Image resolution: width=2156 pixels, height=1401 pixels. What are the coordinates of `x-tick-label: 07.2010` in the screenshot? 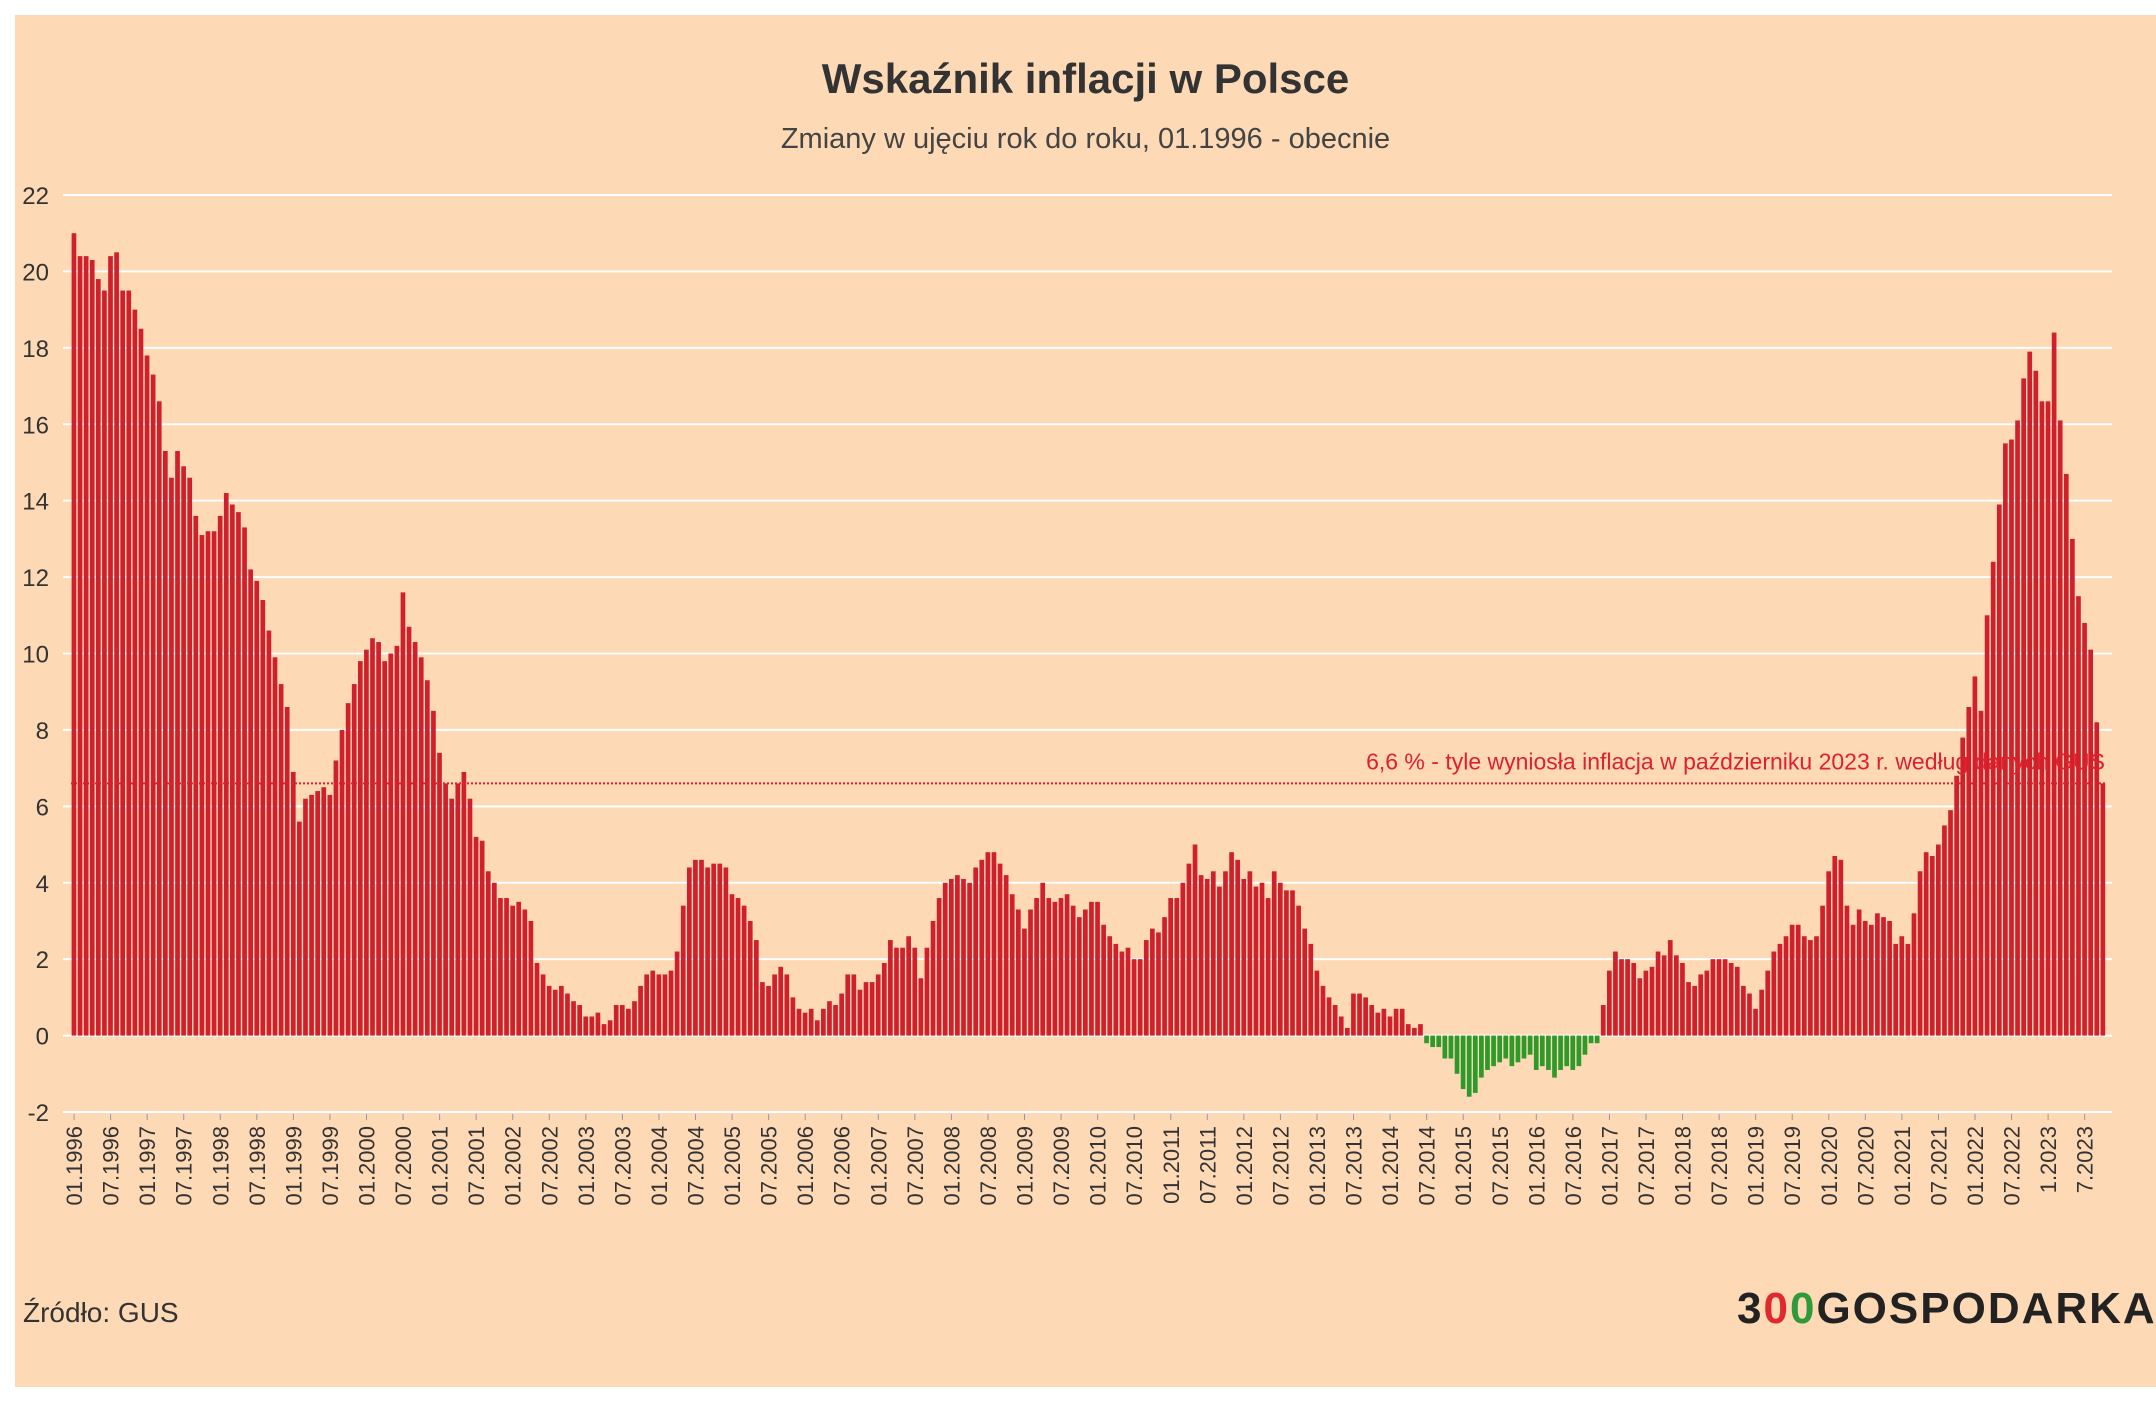 It's located at (1134, 1166).